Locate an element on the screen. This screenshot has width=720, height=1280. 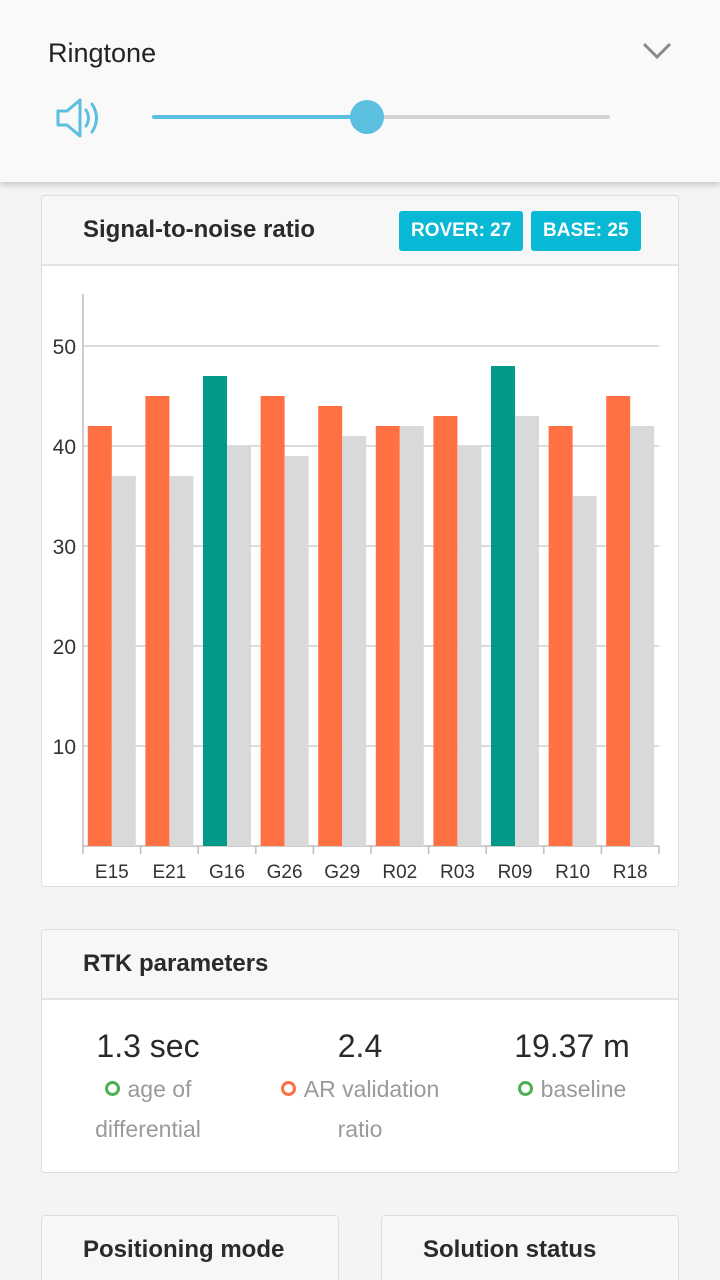
bar-rover-R09 is located at coordinates (503, 606).